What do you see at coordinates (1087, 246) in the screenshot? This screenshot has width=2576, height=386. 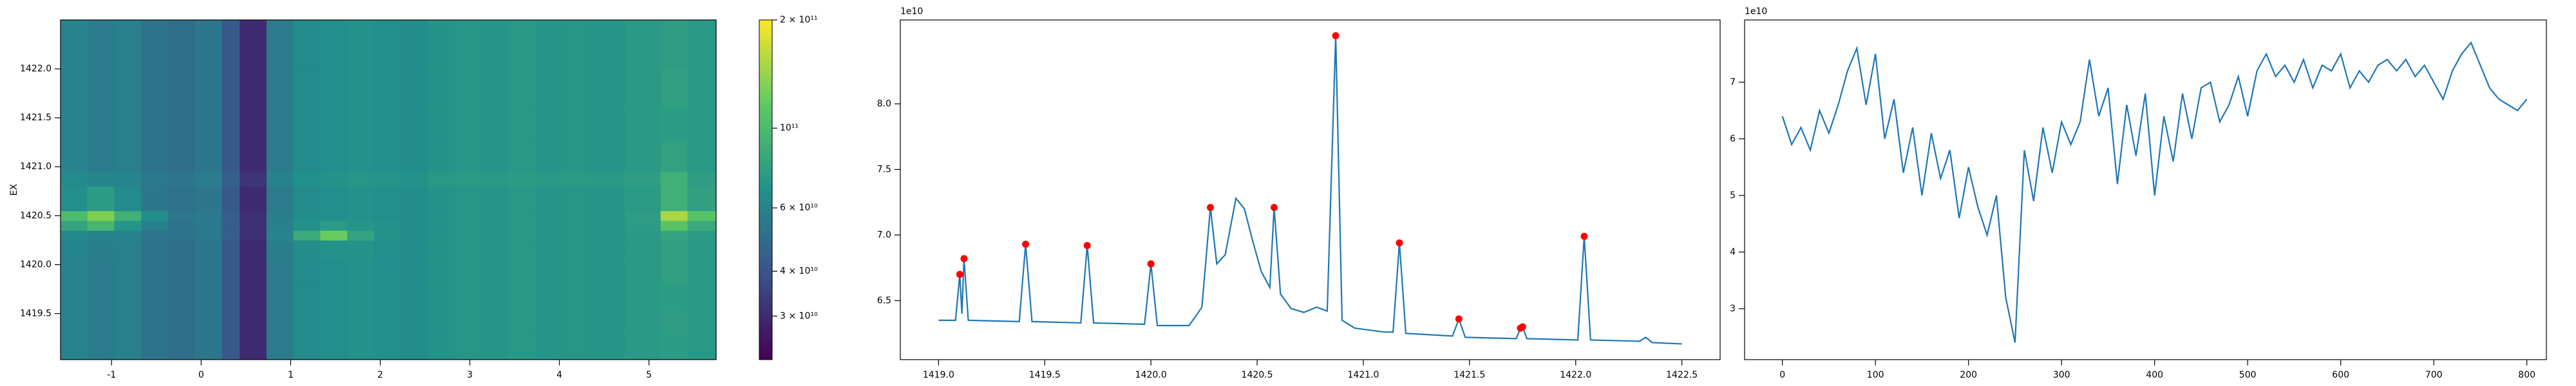 I see `peak-marker` at bounding box center [1087, 246].